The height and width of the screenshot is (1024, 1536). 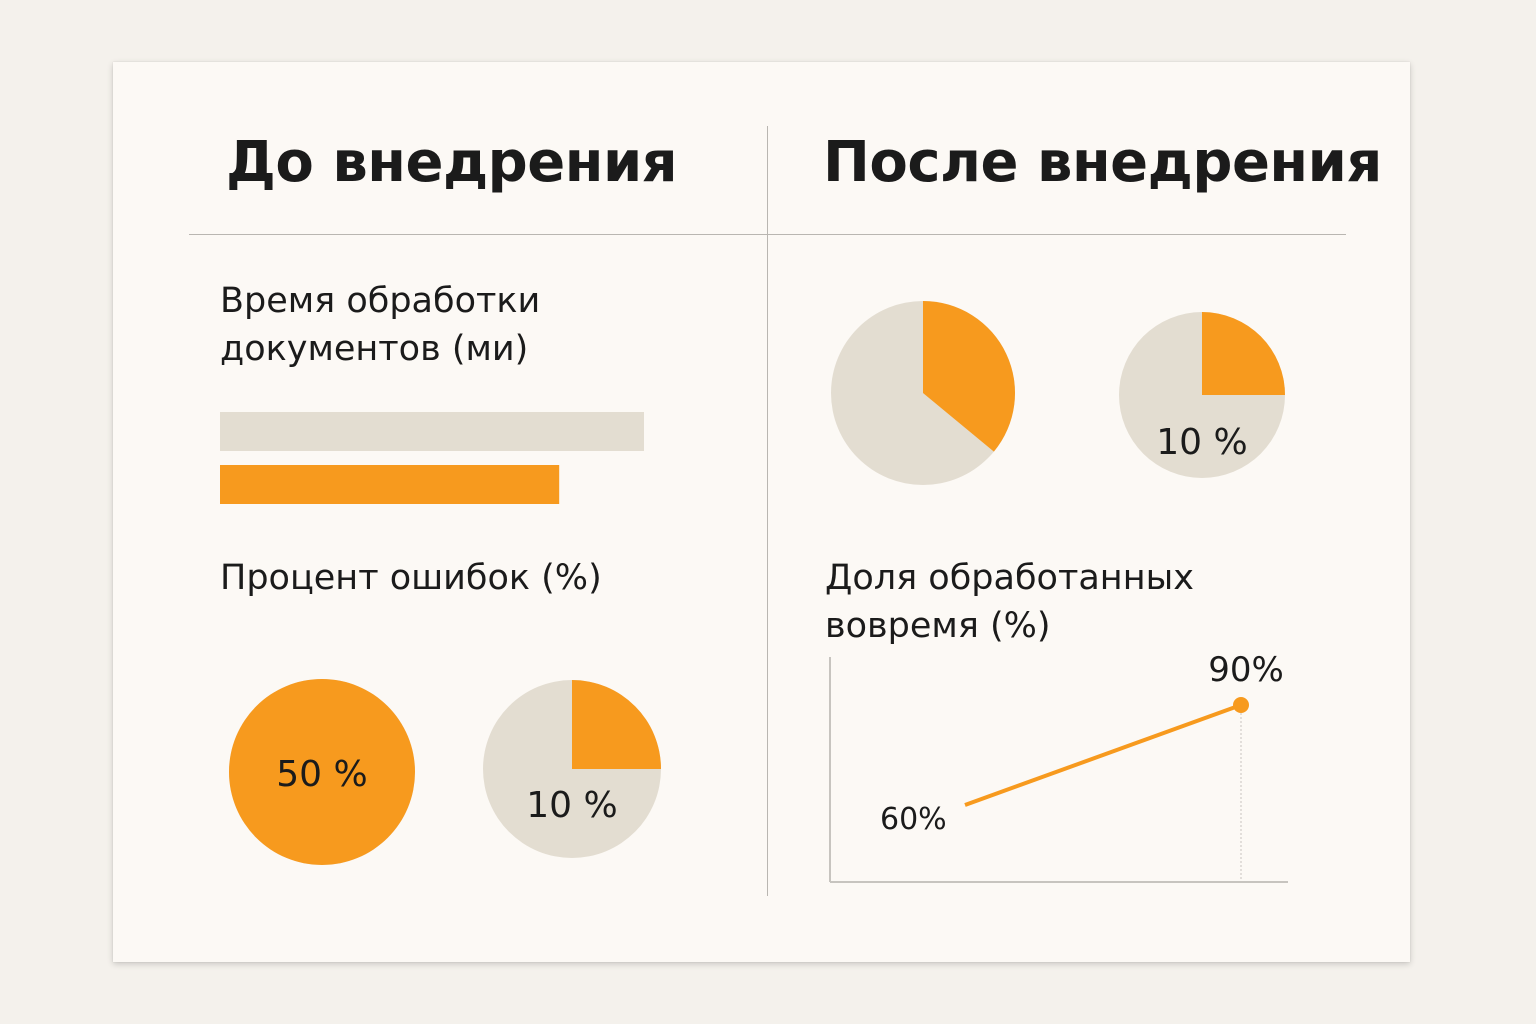 I want to click on after-pie-large, so click(x=923, y=393).